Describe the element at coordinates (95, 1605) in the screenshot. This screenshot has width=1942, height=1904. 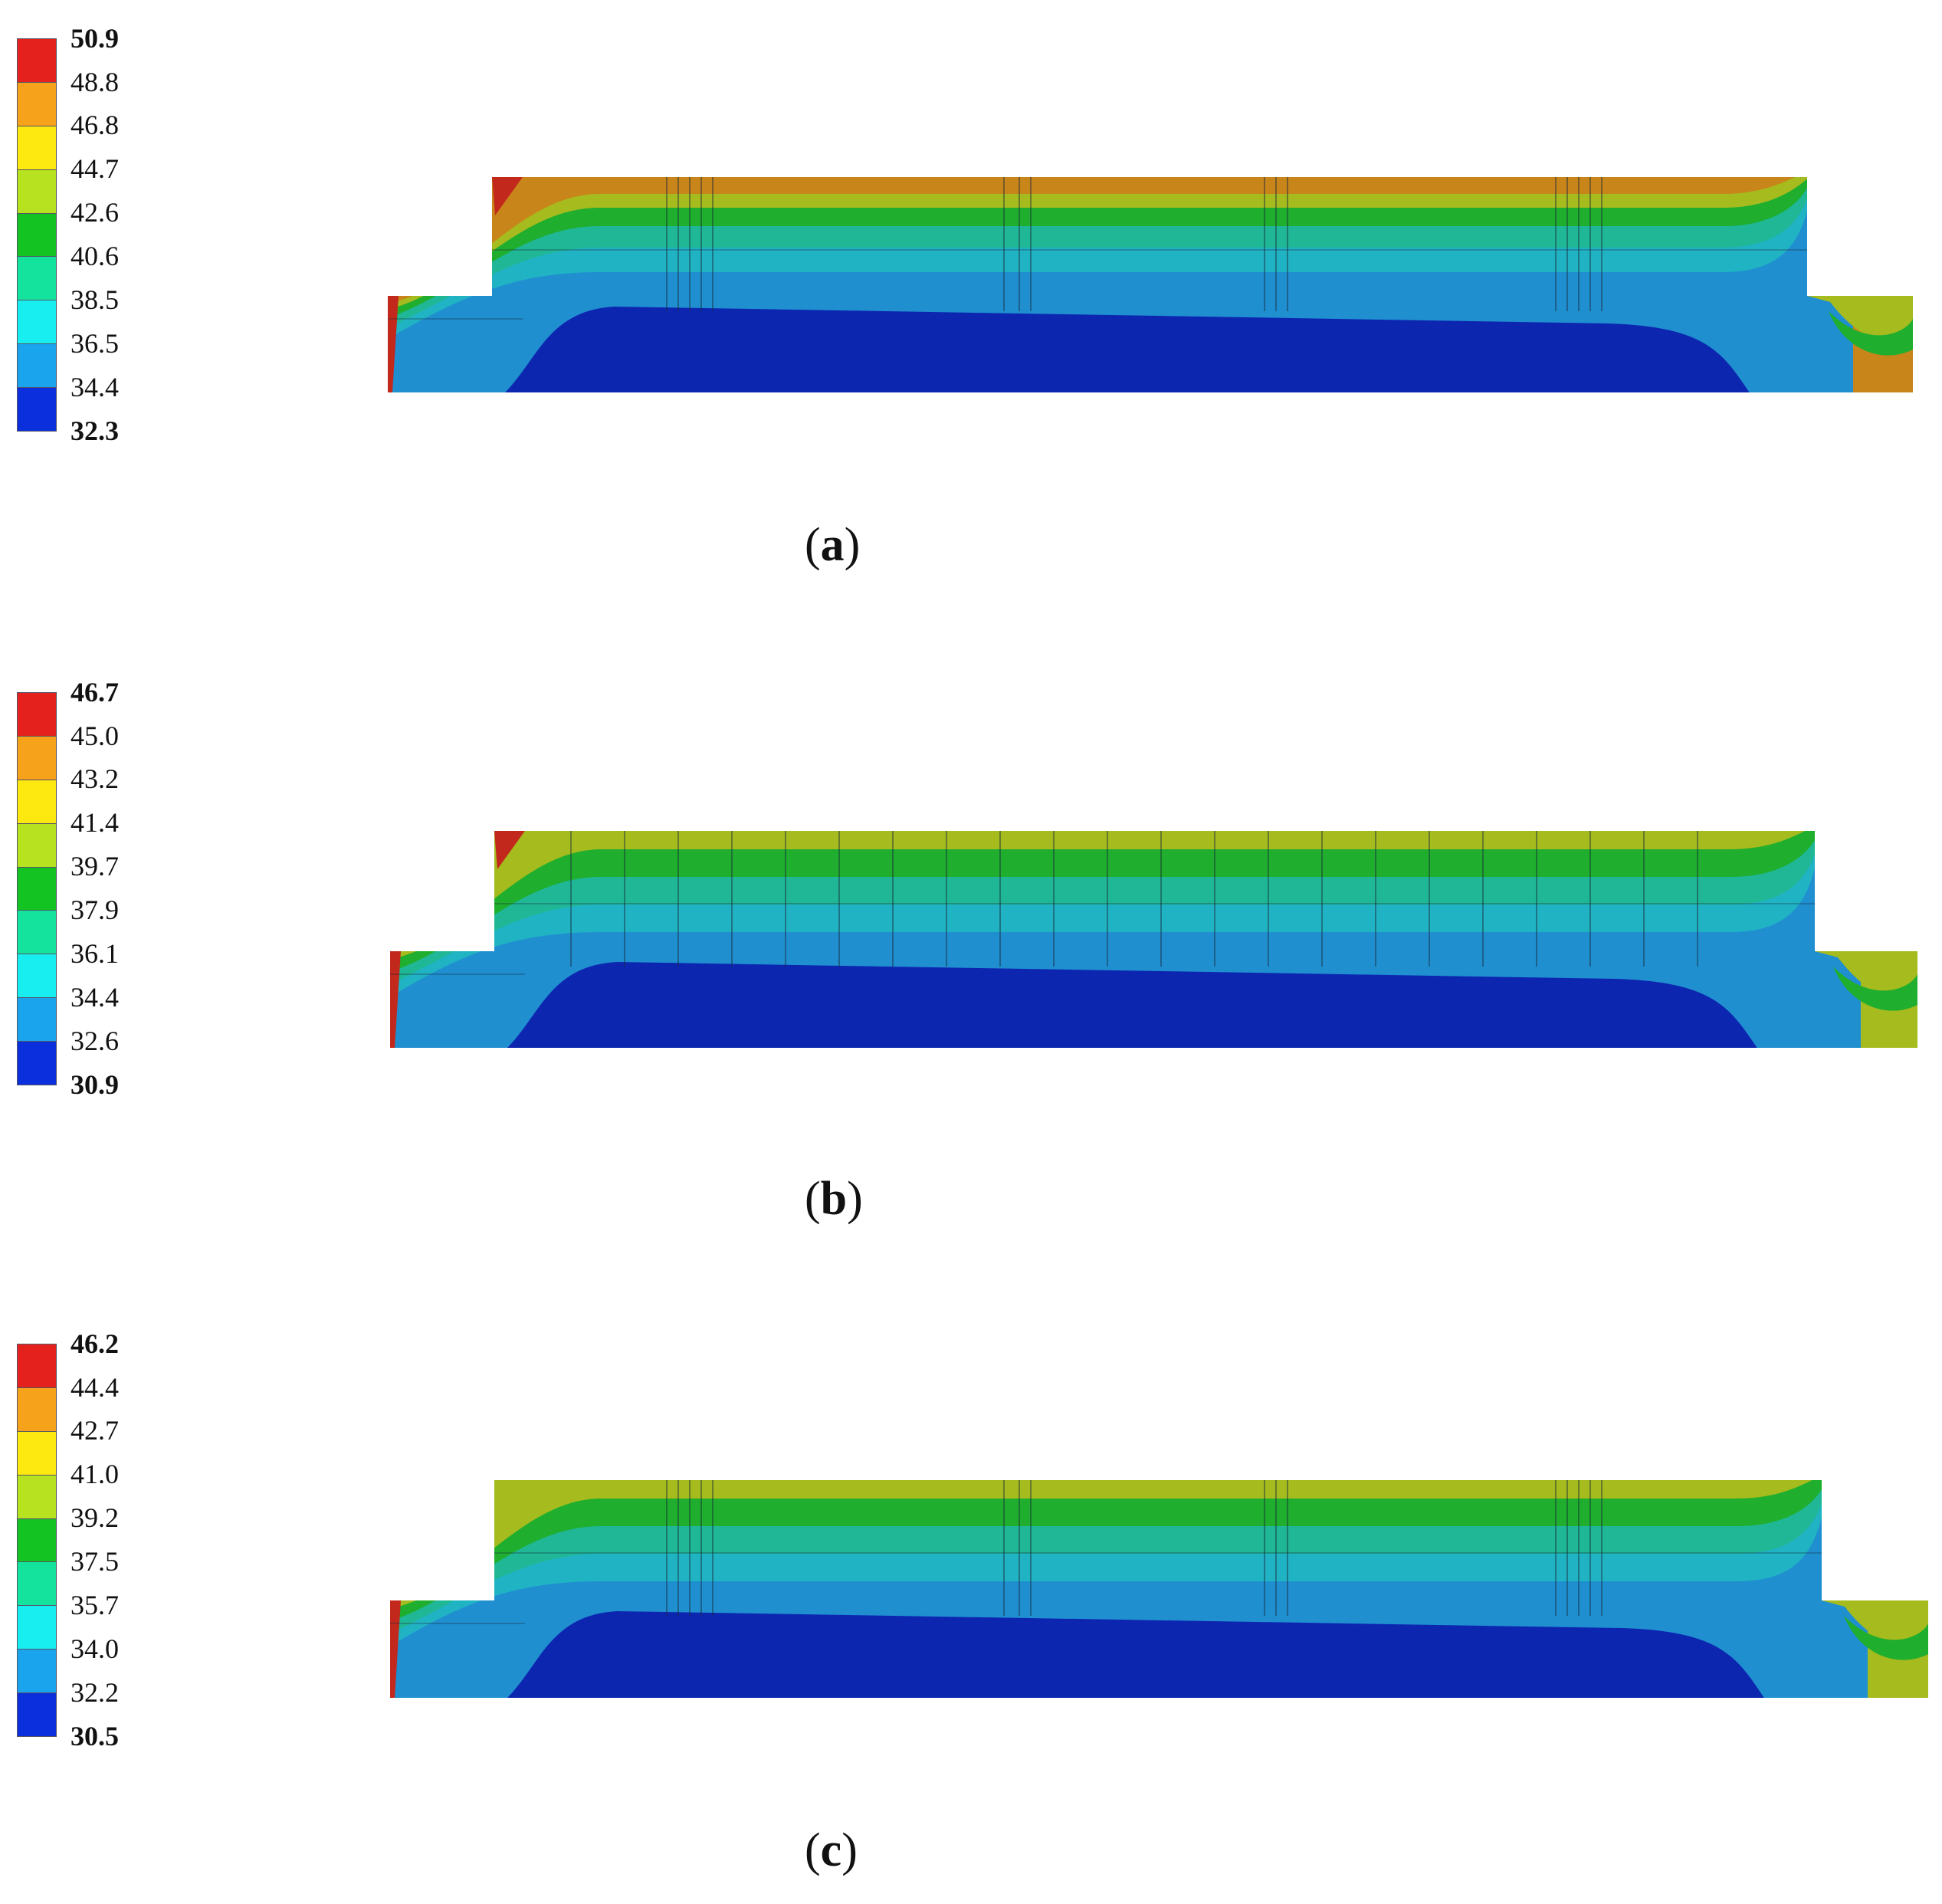
I see `legend-tick: 35.7` at that location.